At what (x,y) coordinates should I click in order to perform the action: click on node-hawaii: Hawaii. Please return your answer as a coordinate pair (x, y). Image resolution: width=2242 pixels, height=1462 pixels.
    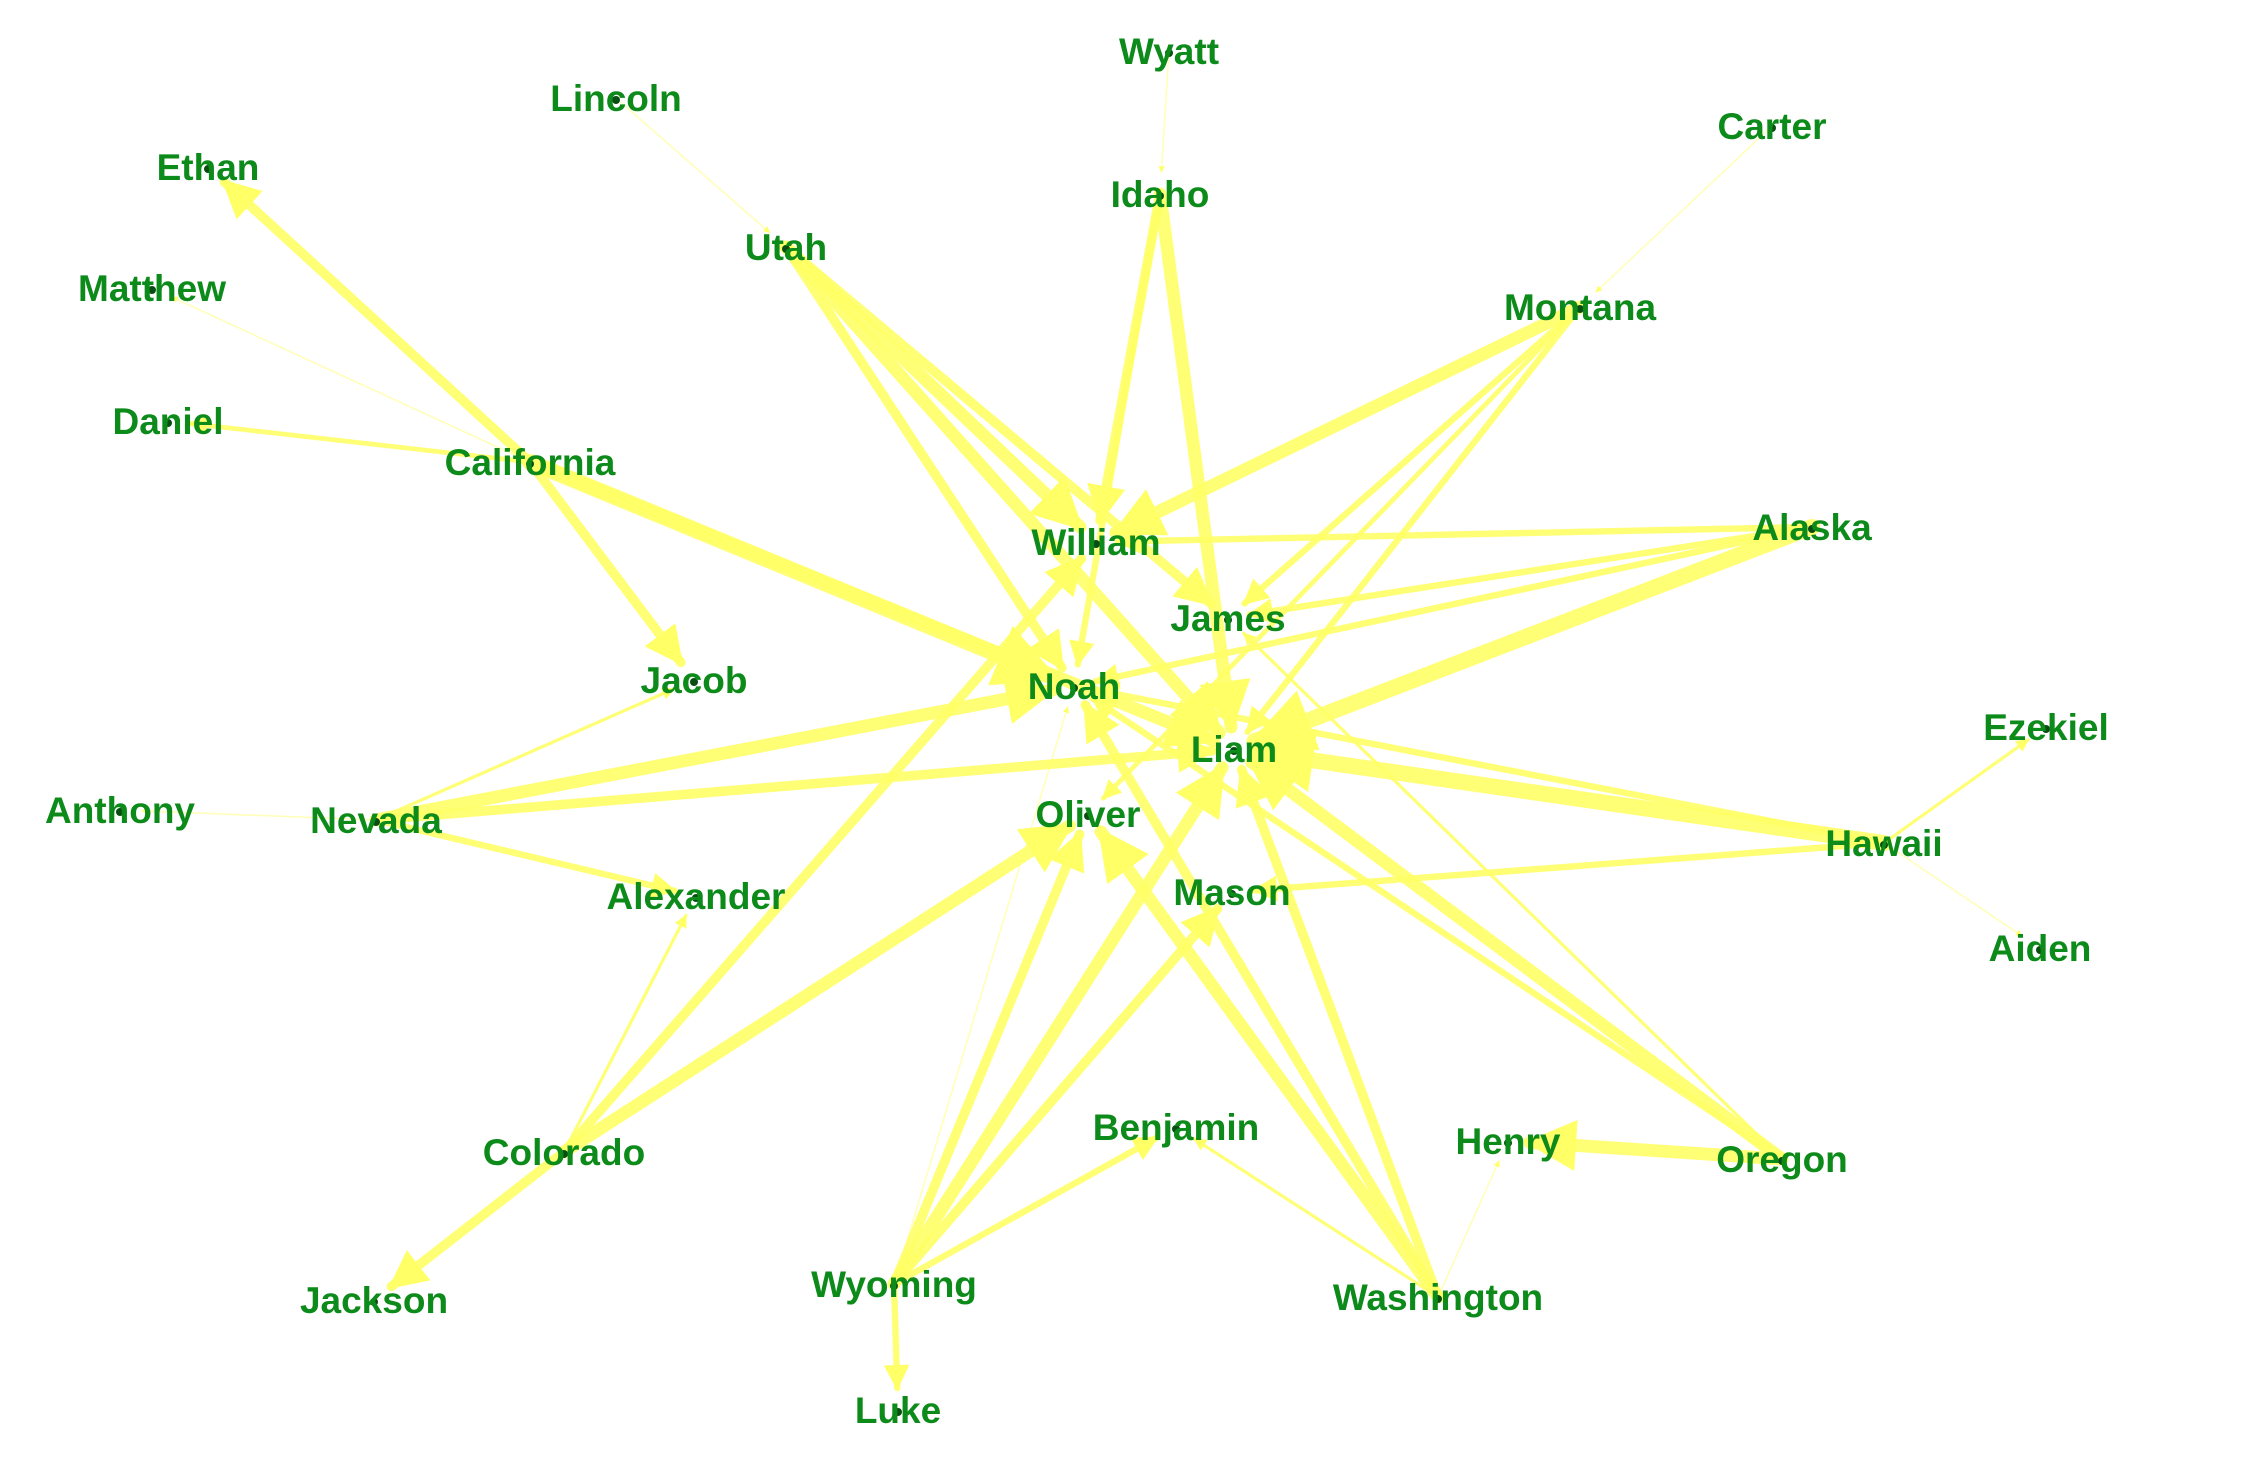
    Looking at the image, I should click on (1883, 843).